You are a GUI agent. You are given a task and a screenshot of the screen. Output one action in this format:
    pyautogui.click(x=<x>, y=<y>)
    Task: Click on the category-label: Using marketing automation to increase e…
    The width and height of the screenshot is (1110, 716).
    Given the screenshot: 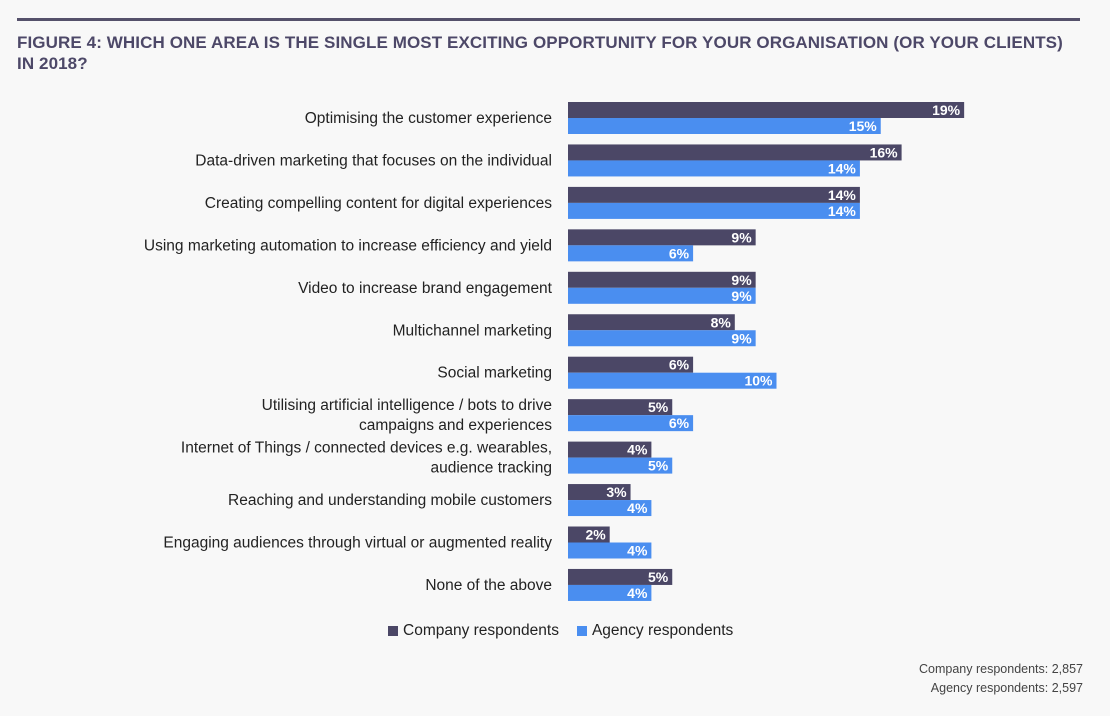 What is the action you would take?
    pyautogui.click(x=348, y=245)
    